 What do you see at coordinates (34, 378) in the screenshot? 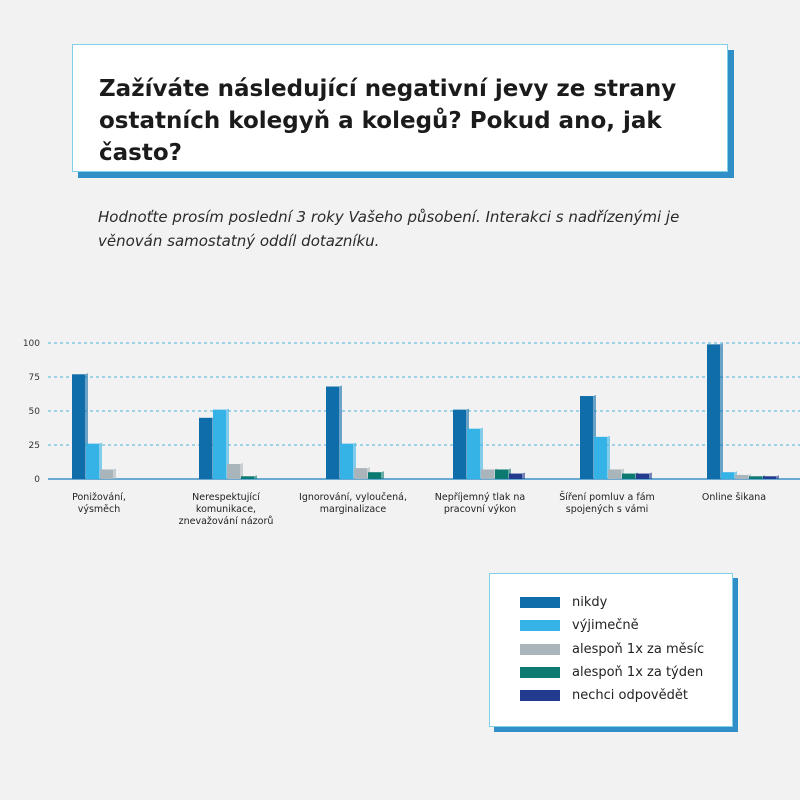
I see `y-tick-label: 75` at bounding box center [34, 378].